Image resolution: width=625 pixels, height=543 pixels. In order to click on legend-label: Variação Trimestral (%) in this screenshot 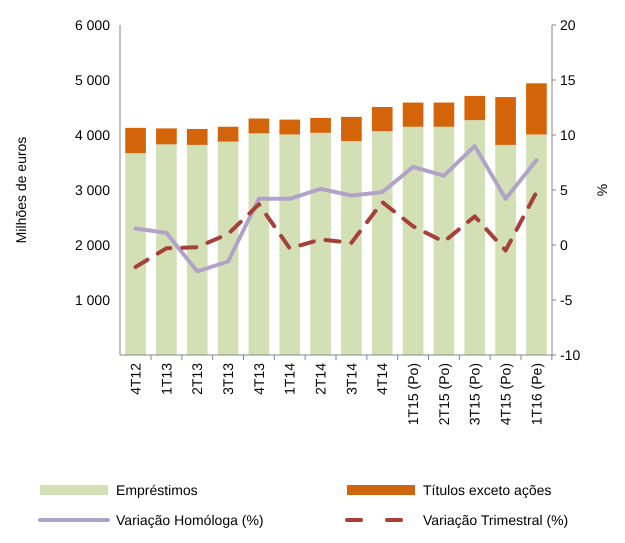, I will do `click(495, 520)`.